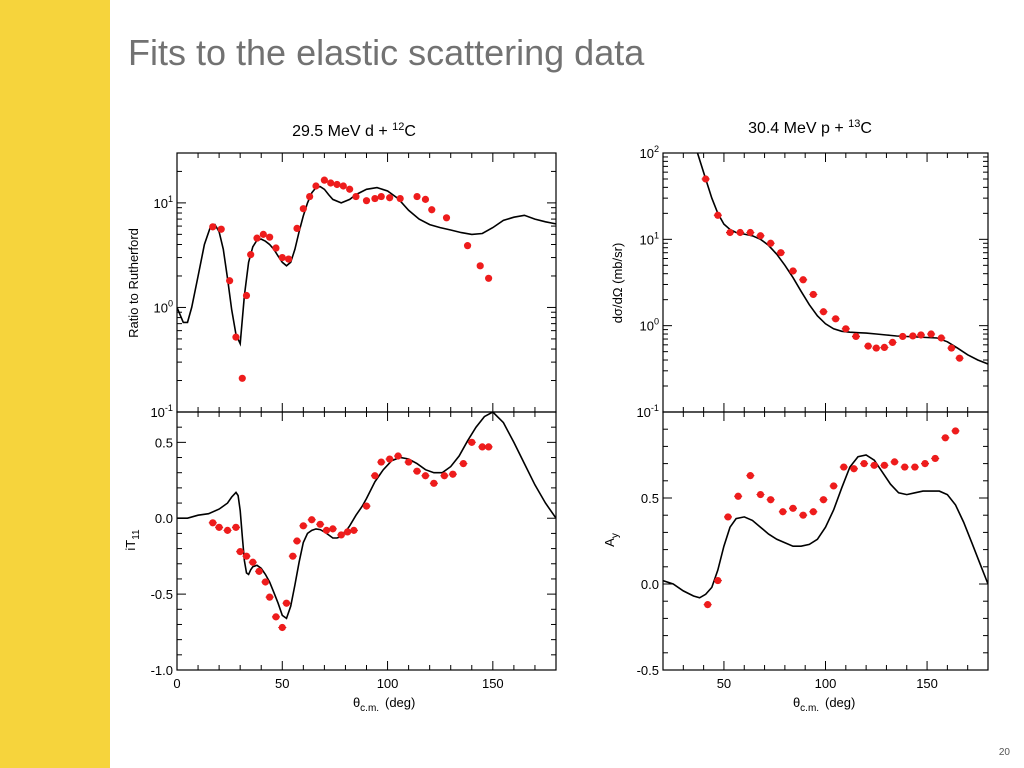  I want to click on plot-frame-p13C_Ay, so click(825, 541).